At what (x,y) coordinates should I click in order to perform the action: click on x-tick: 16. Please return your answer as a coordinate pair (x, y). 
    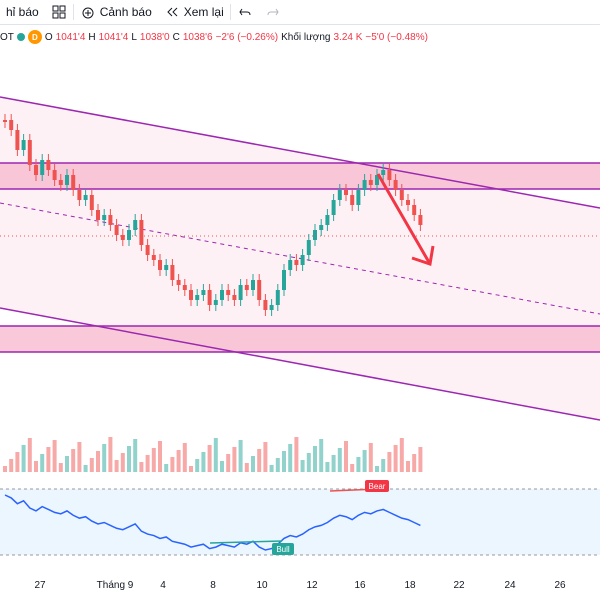
    Looking at the image, I should click on (360, 585).